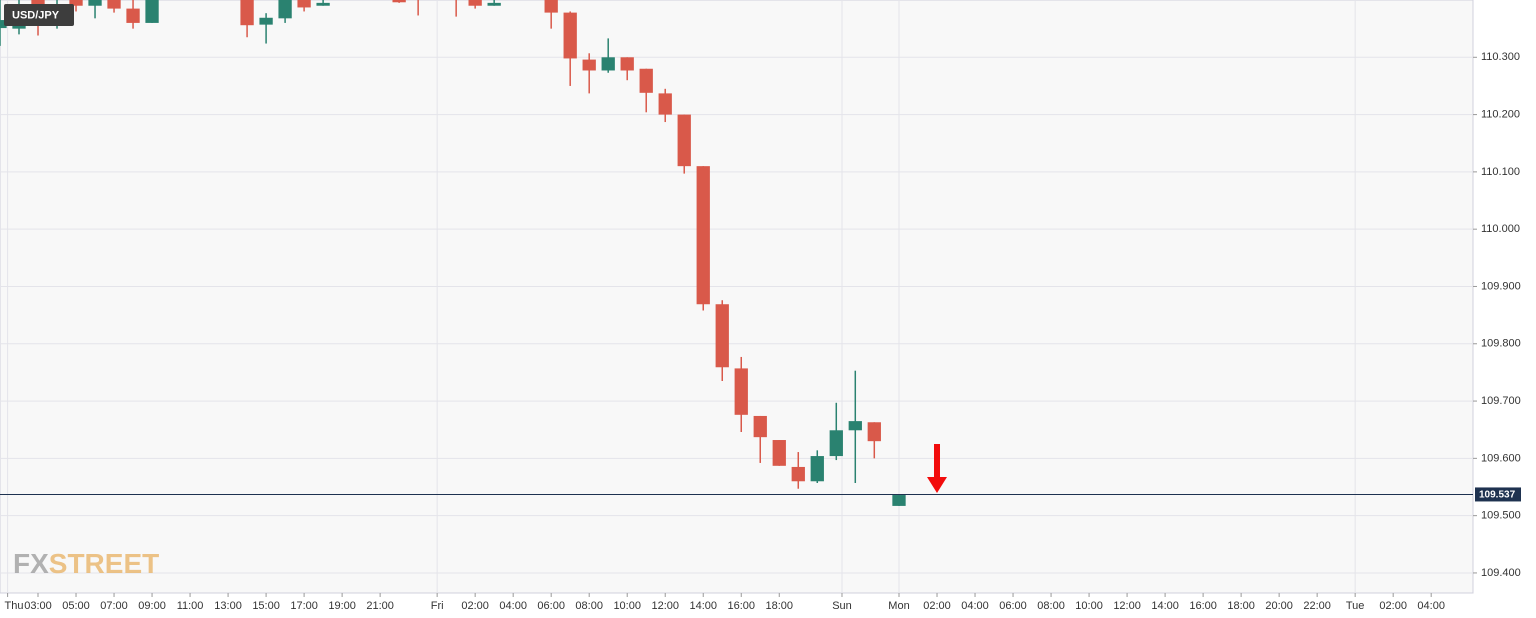 Image resolution: width=1536 pixels, height=618 pixels. Describe the element at coordinates (937, 468) in the screenshot. I see `arrow` at that location.